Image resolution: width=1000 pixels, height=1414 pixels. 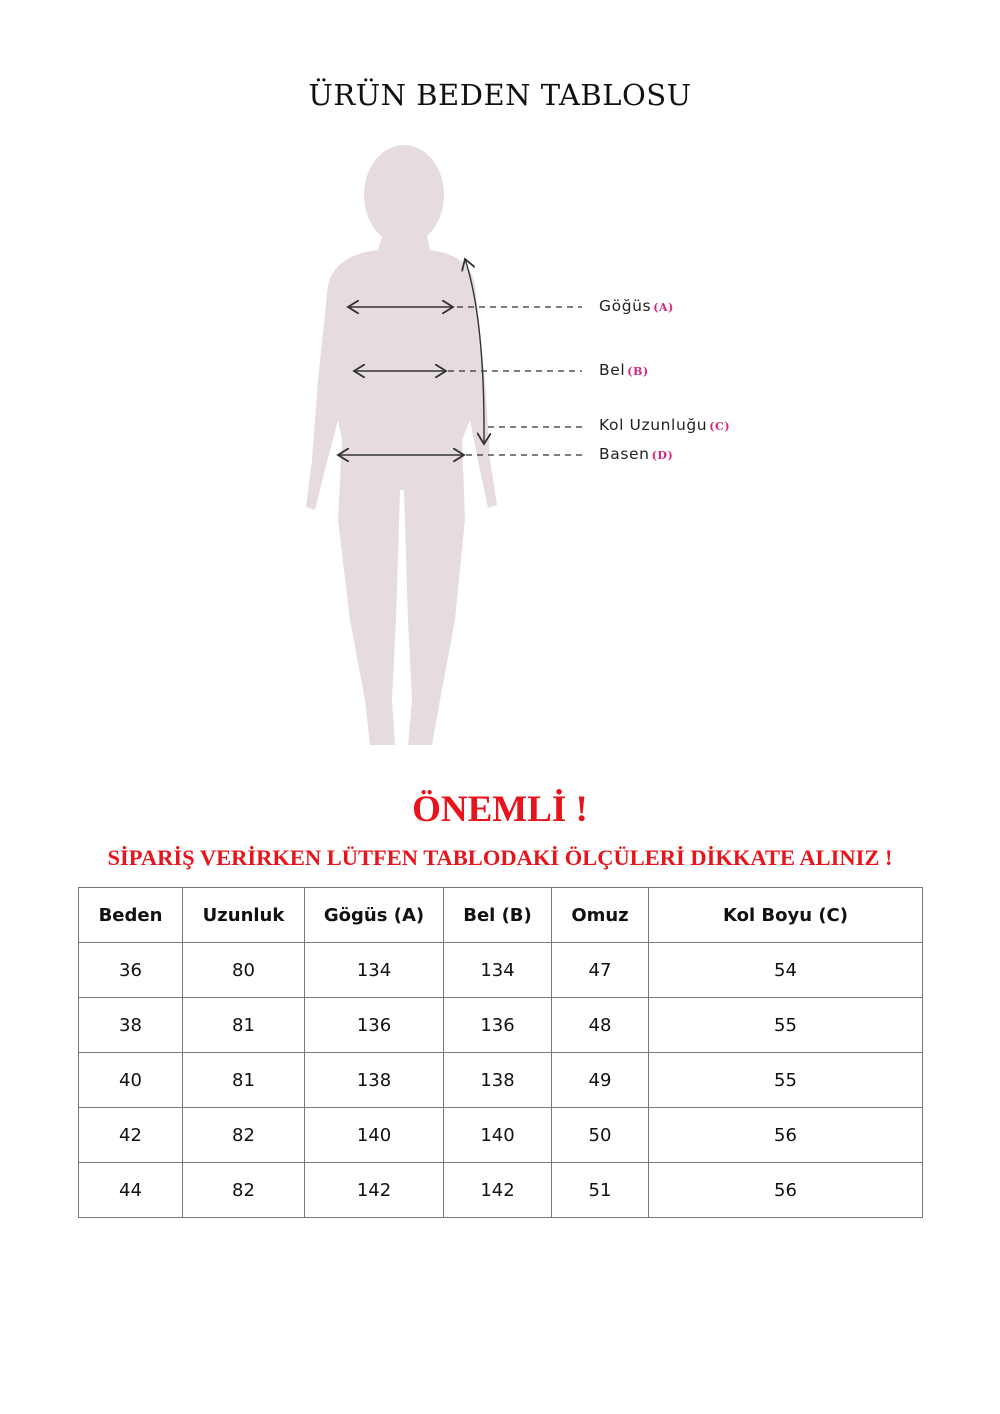 What do you see at coordinates (130, 1080) in the screenshot?
I see `table-cell: 40` at bounding box center [130, 1080].